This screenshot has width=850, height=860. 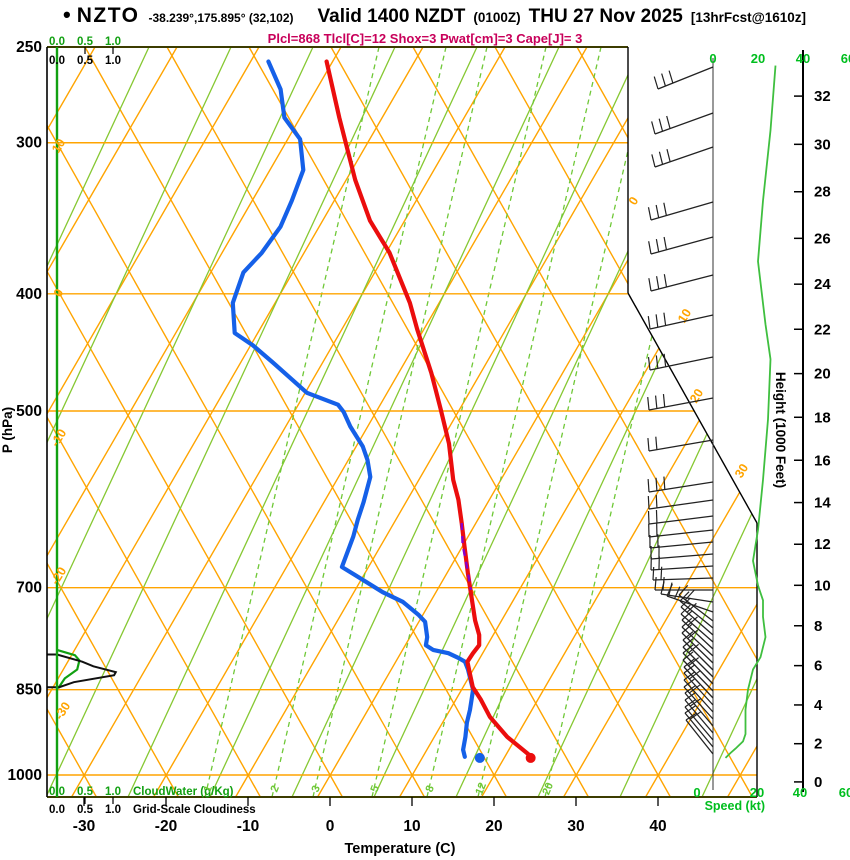 I want to click on svg-text: 1, so click(x=208, y=789).